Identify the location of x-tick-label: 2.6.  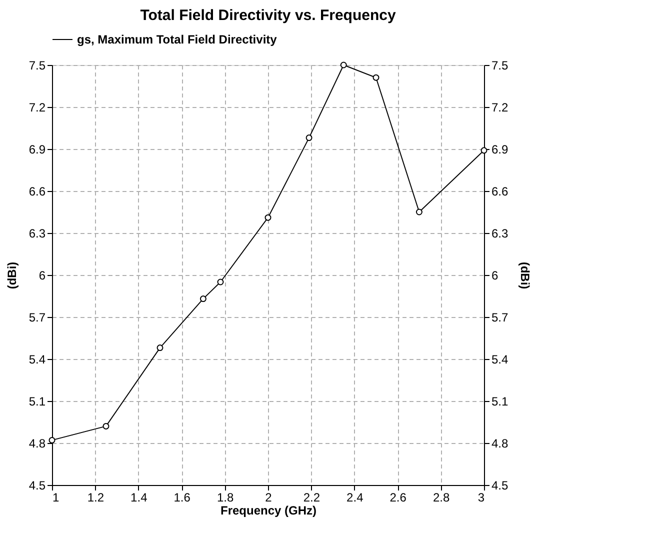
(398, 497).